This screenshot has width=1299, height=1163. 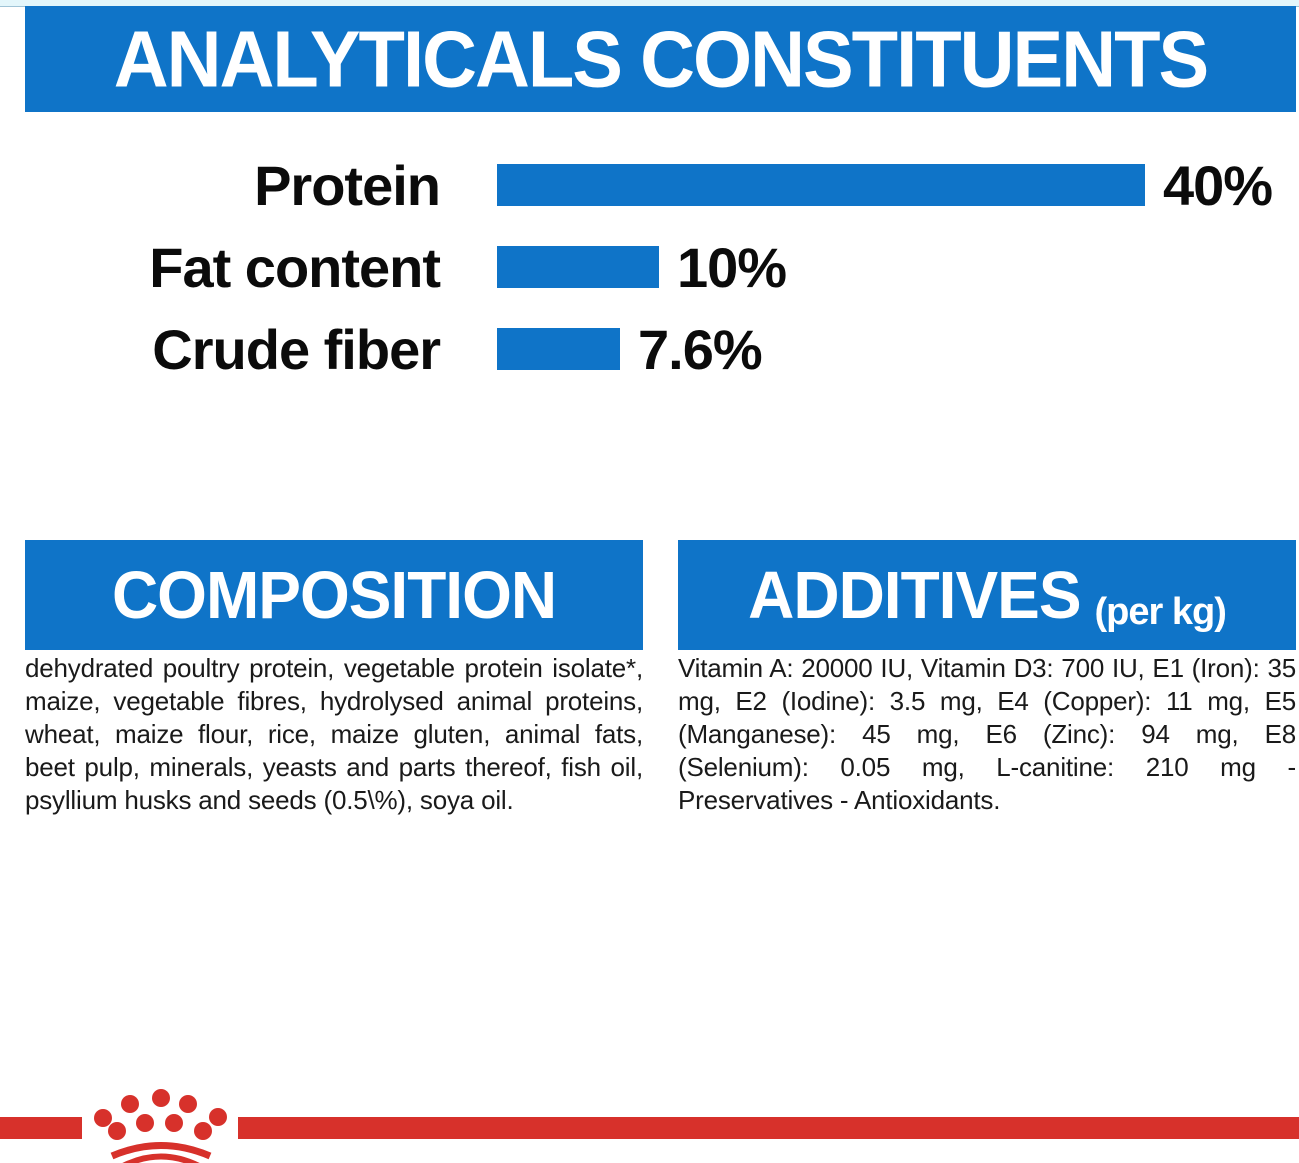 I want to click on composition-title: COMPOSITION, so click(x=334, y=595).